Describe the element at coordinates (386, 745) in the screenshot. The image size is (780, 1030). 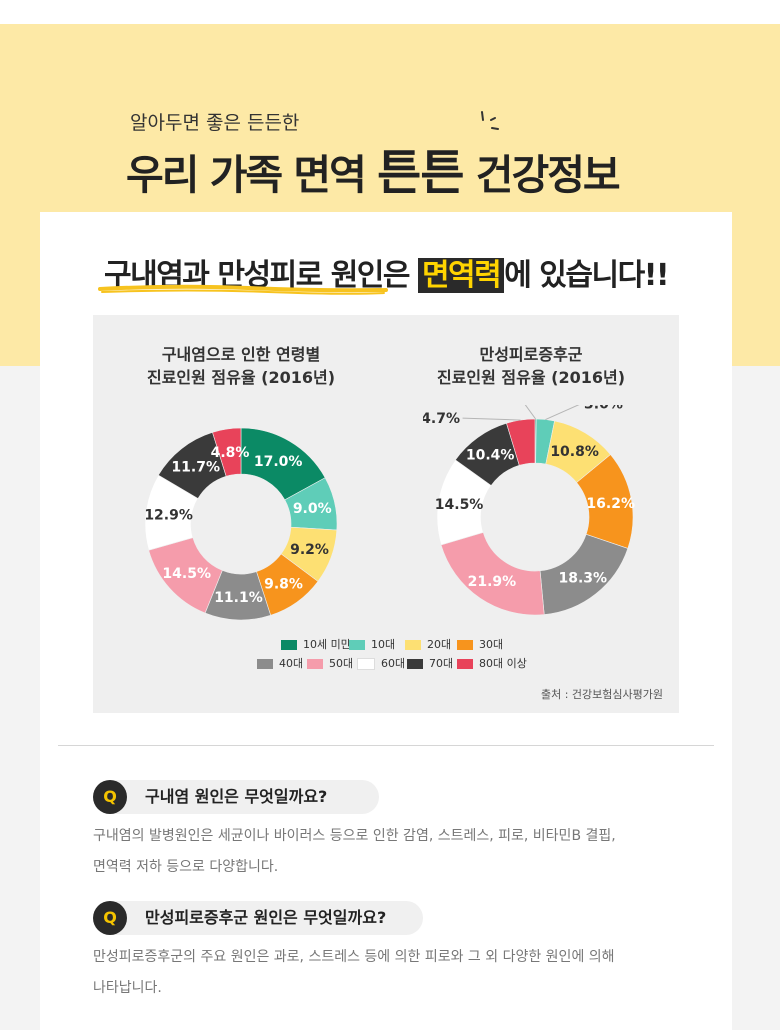
I see `divider` at that location.